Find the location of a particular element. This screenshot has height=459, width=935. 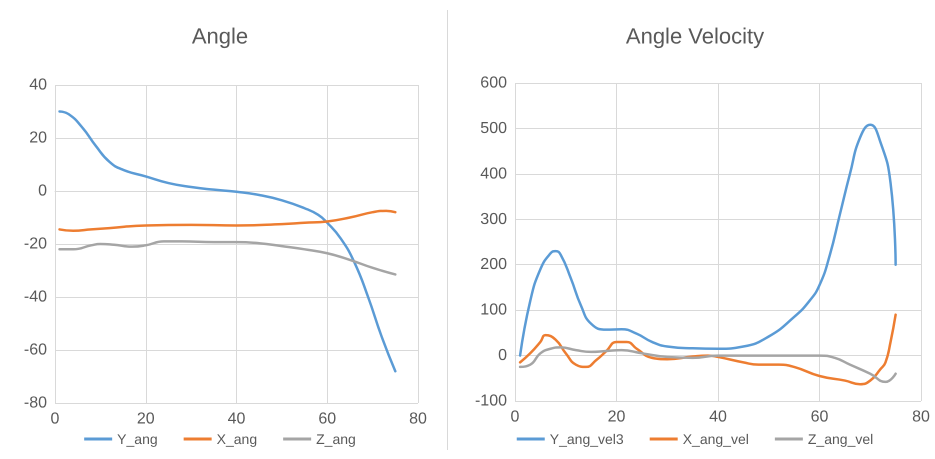

legend-label: X_ang_vel is located at coordinates (715, 439).